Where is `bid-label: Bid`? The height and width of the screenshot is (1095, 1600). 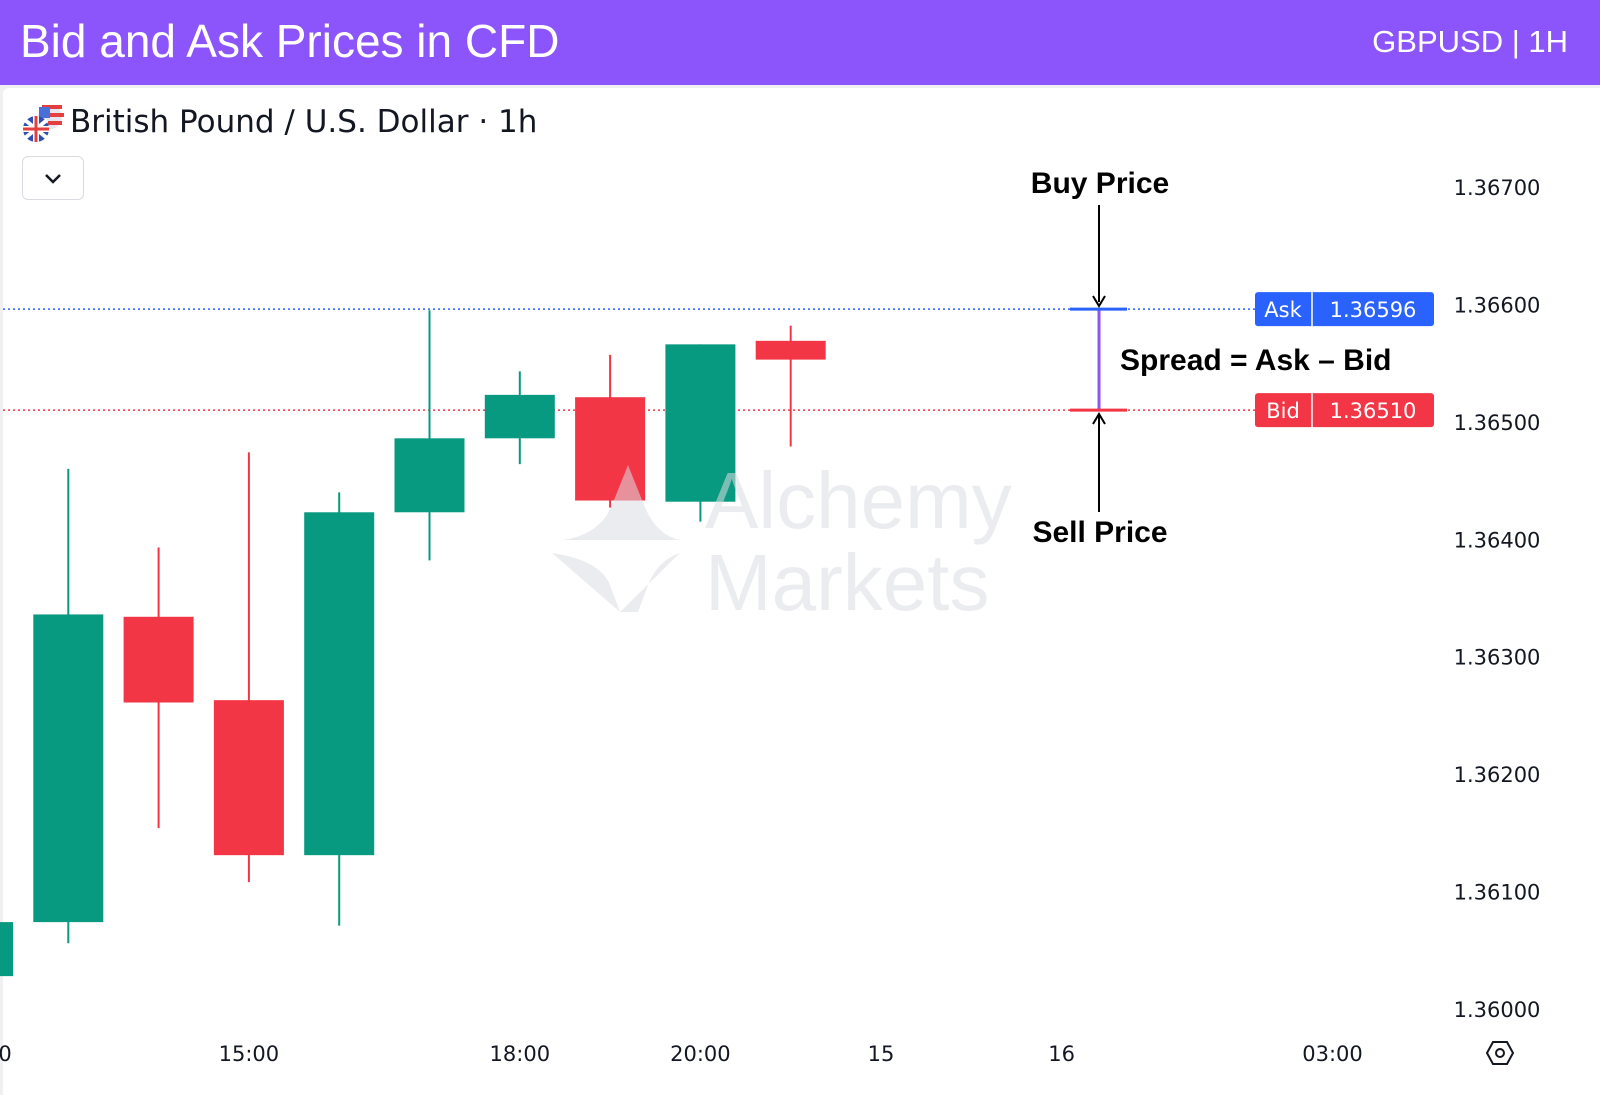 bid-label: Bid is located at coordinates (1283, 411).